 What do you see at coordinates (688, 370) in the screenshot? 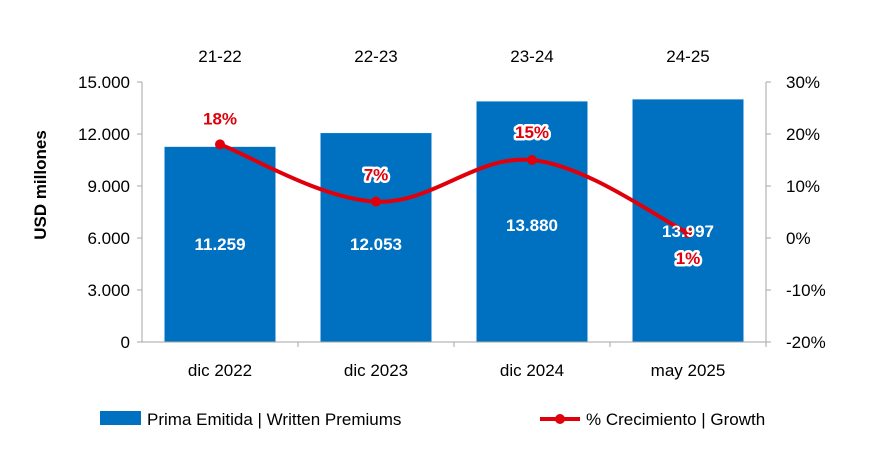
I see `x-tick-label: may 2025` at bounding box center [688, 370].